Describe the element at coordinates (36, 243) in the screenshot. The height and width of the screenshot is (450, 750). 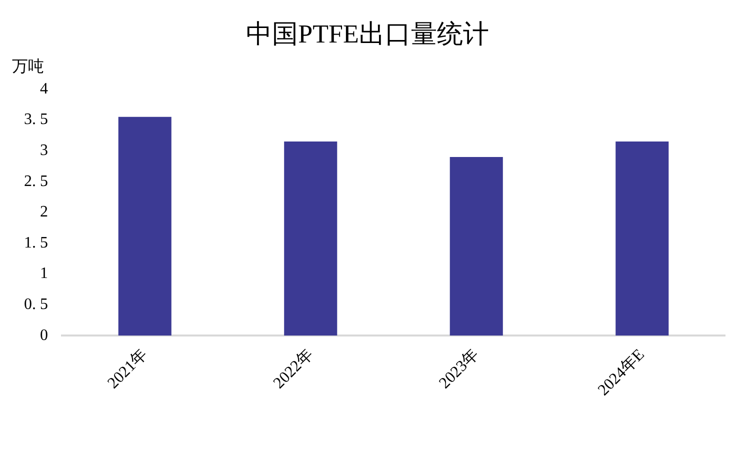
I see `y-tick-label: 1. 5` at that location.